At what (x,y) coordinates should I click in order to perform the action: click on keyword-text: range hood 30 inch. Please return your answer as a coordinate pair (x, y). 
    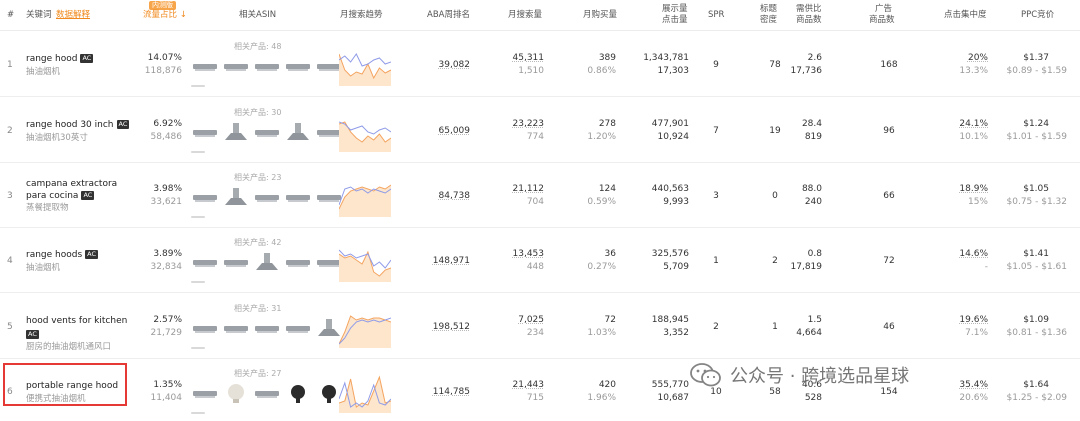
    Looking at the image, I should click on (70, 125).